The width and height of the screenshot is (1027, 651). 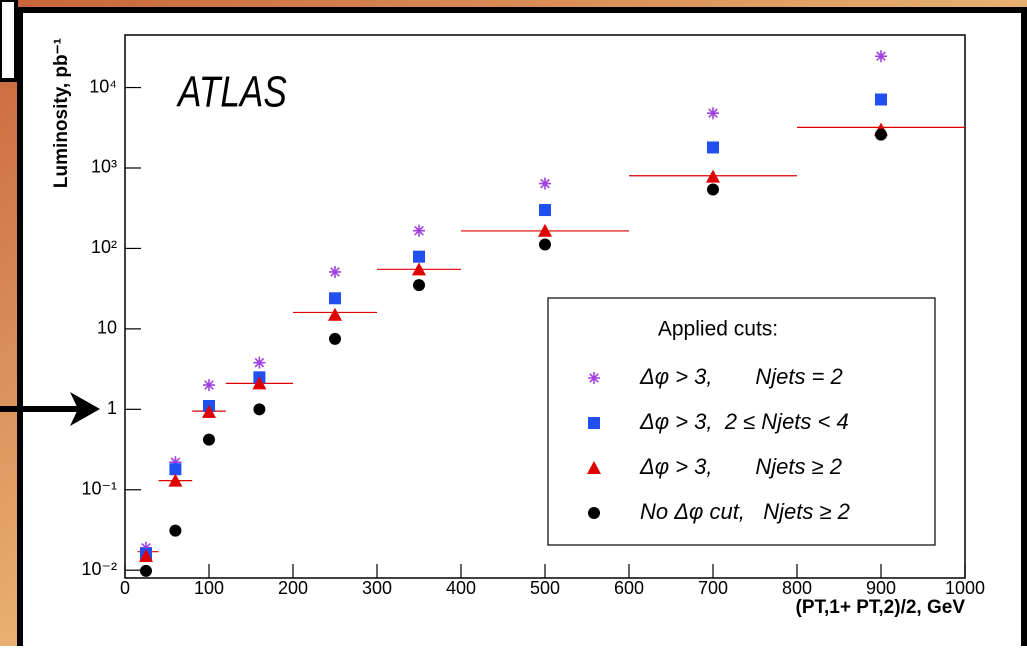 What do you see at coordinates (740, 466) in the screenshot?
I see `legend-entry: Δφ > 3, Njets ≥ 2` at bounding box center [740, 466].